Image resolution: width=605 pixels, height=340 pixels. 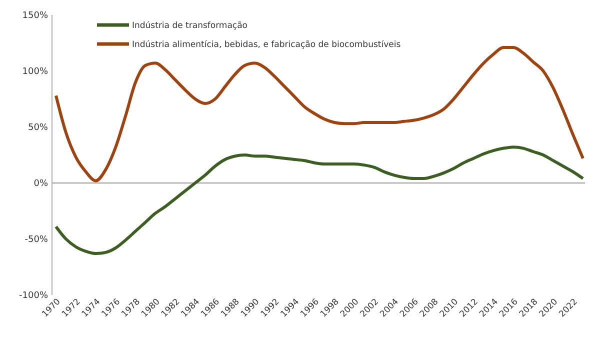 I want to click on y-tick-label: 150%, so click(x=35, y=15).